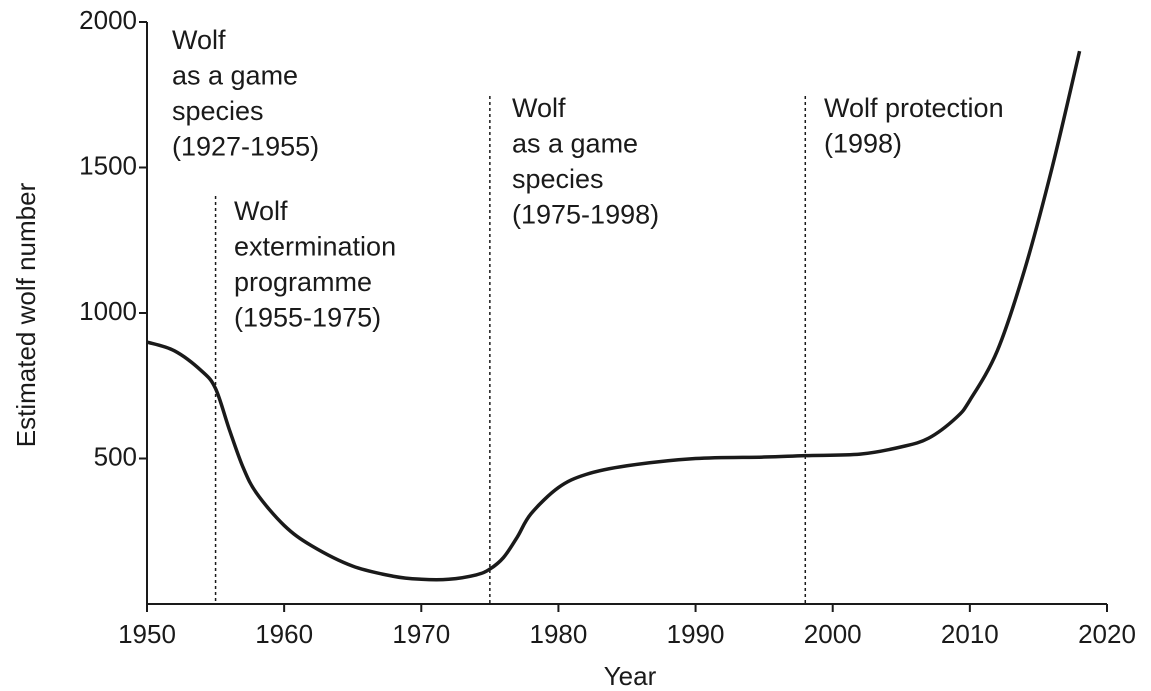 The width and height of the screenshot is (1151, 691). Describe the element at coordinates (914, 108) in the screenshot. I see `annotation: Wolf protection` at that location.